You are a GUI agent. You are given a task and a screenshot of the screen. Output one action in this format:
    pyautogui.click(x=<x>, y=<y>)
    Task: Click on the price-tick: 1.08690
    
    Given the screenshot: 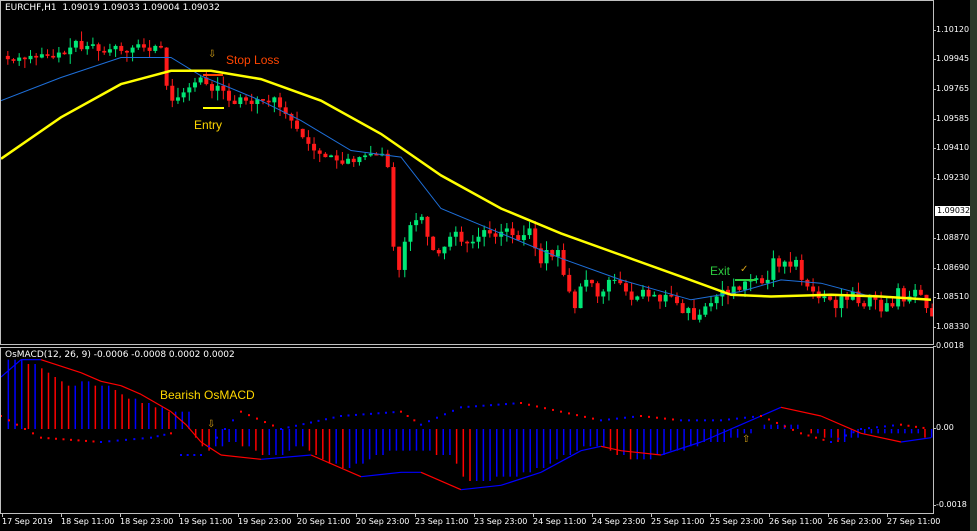 What is the action you would take?
    pyautogui.click(x=951, y=267)
    